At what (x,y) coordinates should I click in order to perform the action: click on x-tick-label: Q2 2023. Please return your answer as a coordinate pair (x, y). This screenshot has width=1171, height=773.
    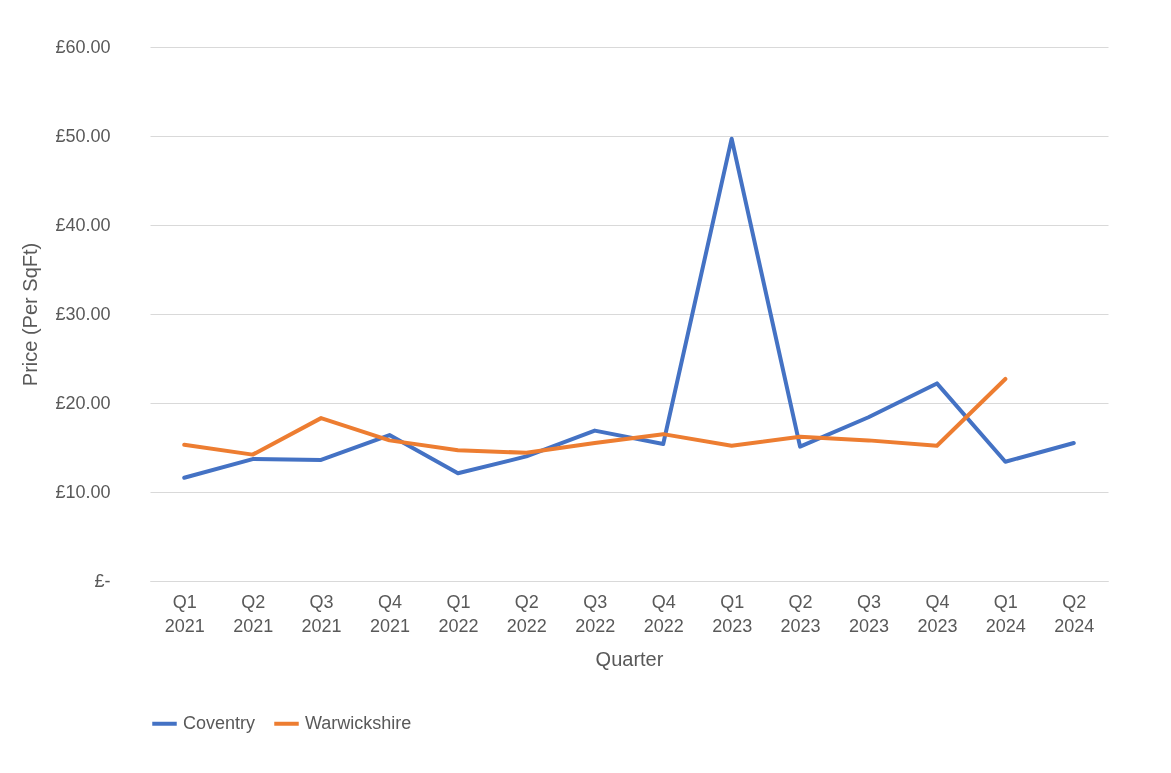
    Looking at the image, I should click on (800, 613).